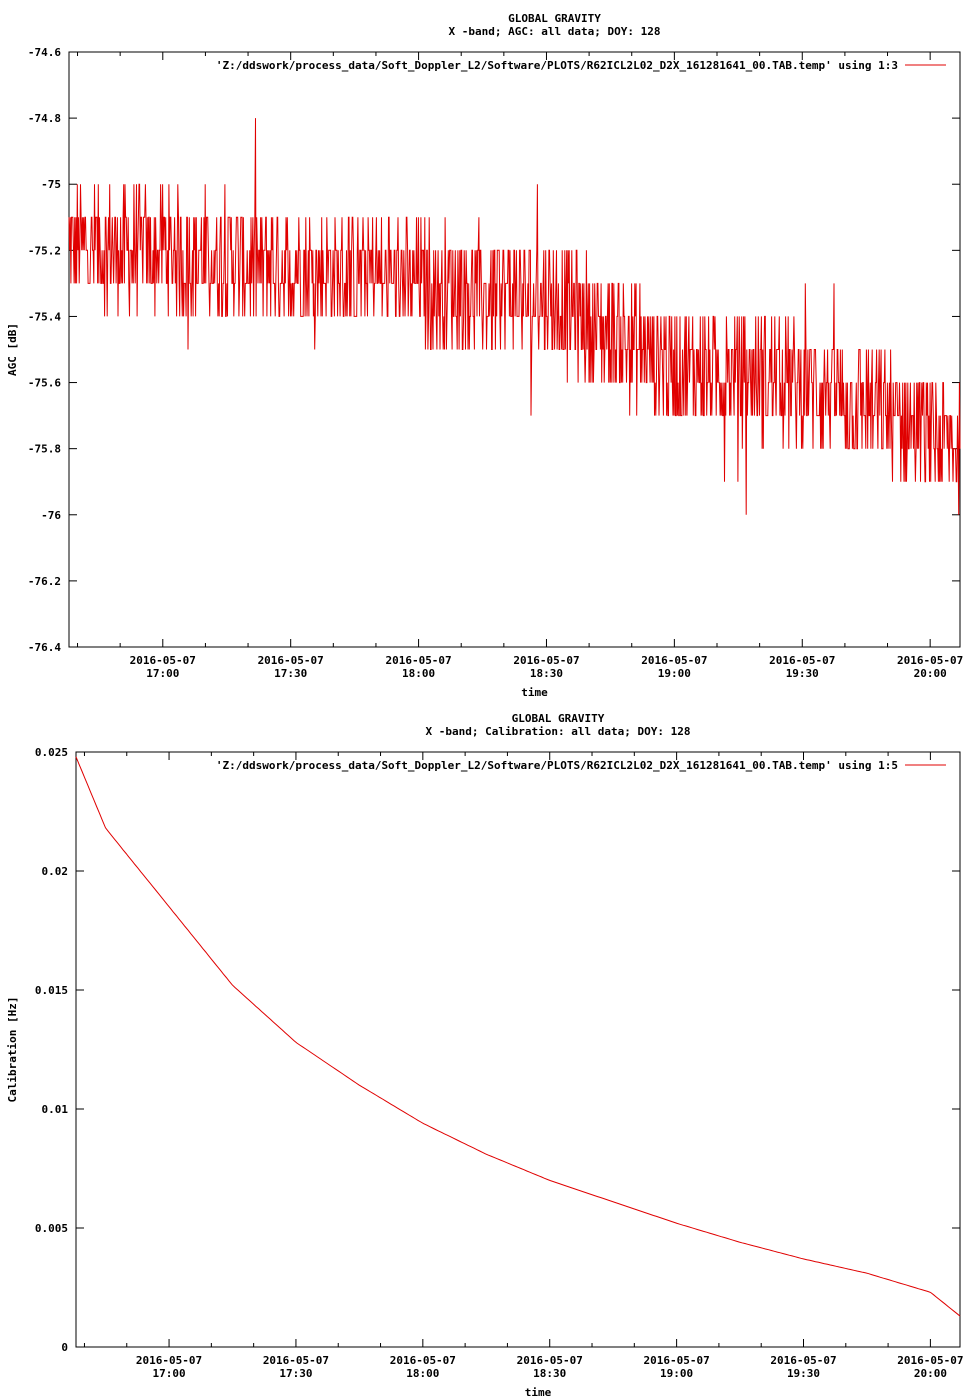 This screenshot has width=980, height=1400. What do you see at coordinates (55, 1109) in the screenshot?
I see `y-tick-label: 0.01` at bounding box center [55, 1109].